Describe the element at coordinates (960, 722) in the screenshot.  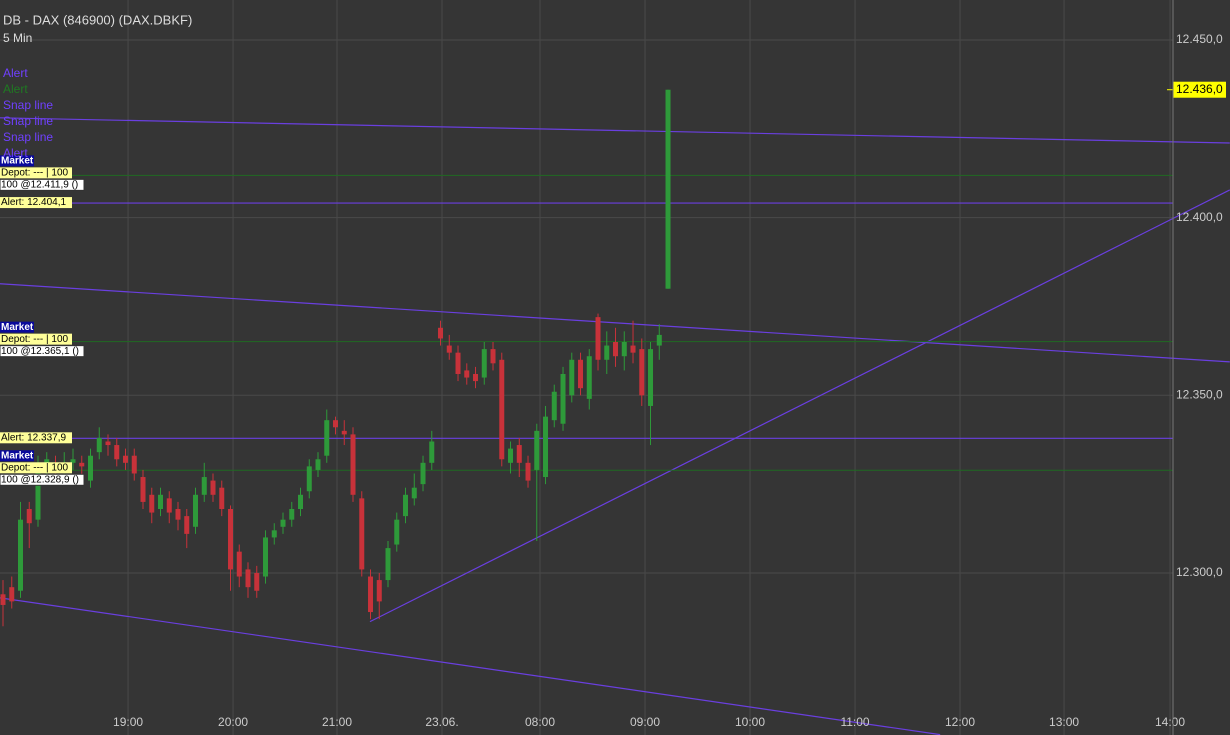
I see `x-tick-label: 12:00` at that location.